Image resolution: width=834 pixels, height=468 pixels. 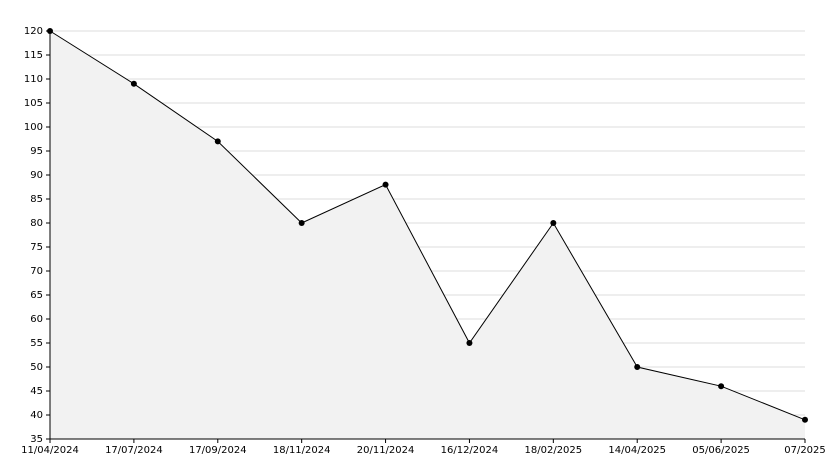 What do you see at coordinates (386, 450) in the screenshot?
I see `x-tick-label: 20/11/2024` at bounding box center [386, 450].